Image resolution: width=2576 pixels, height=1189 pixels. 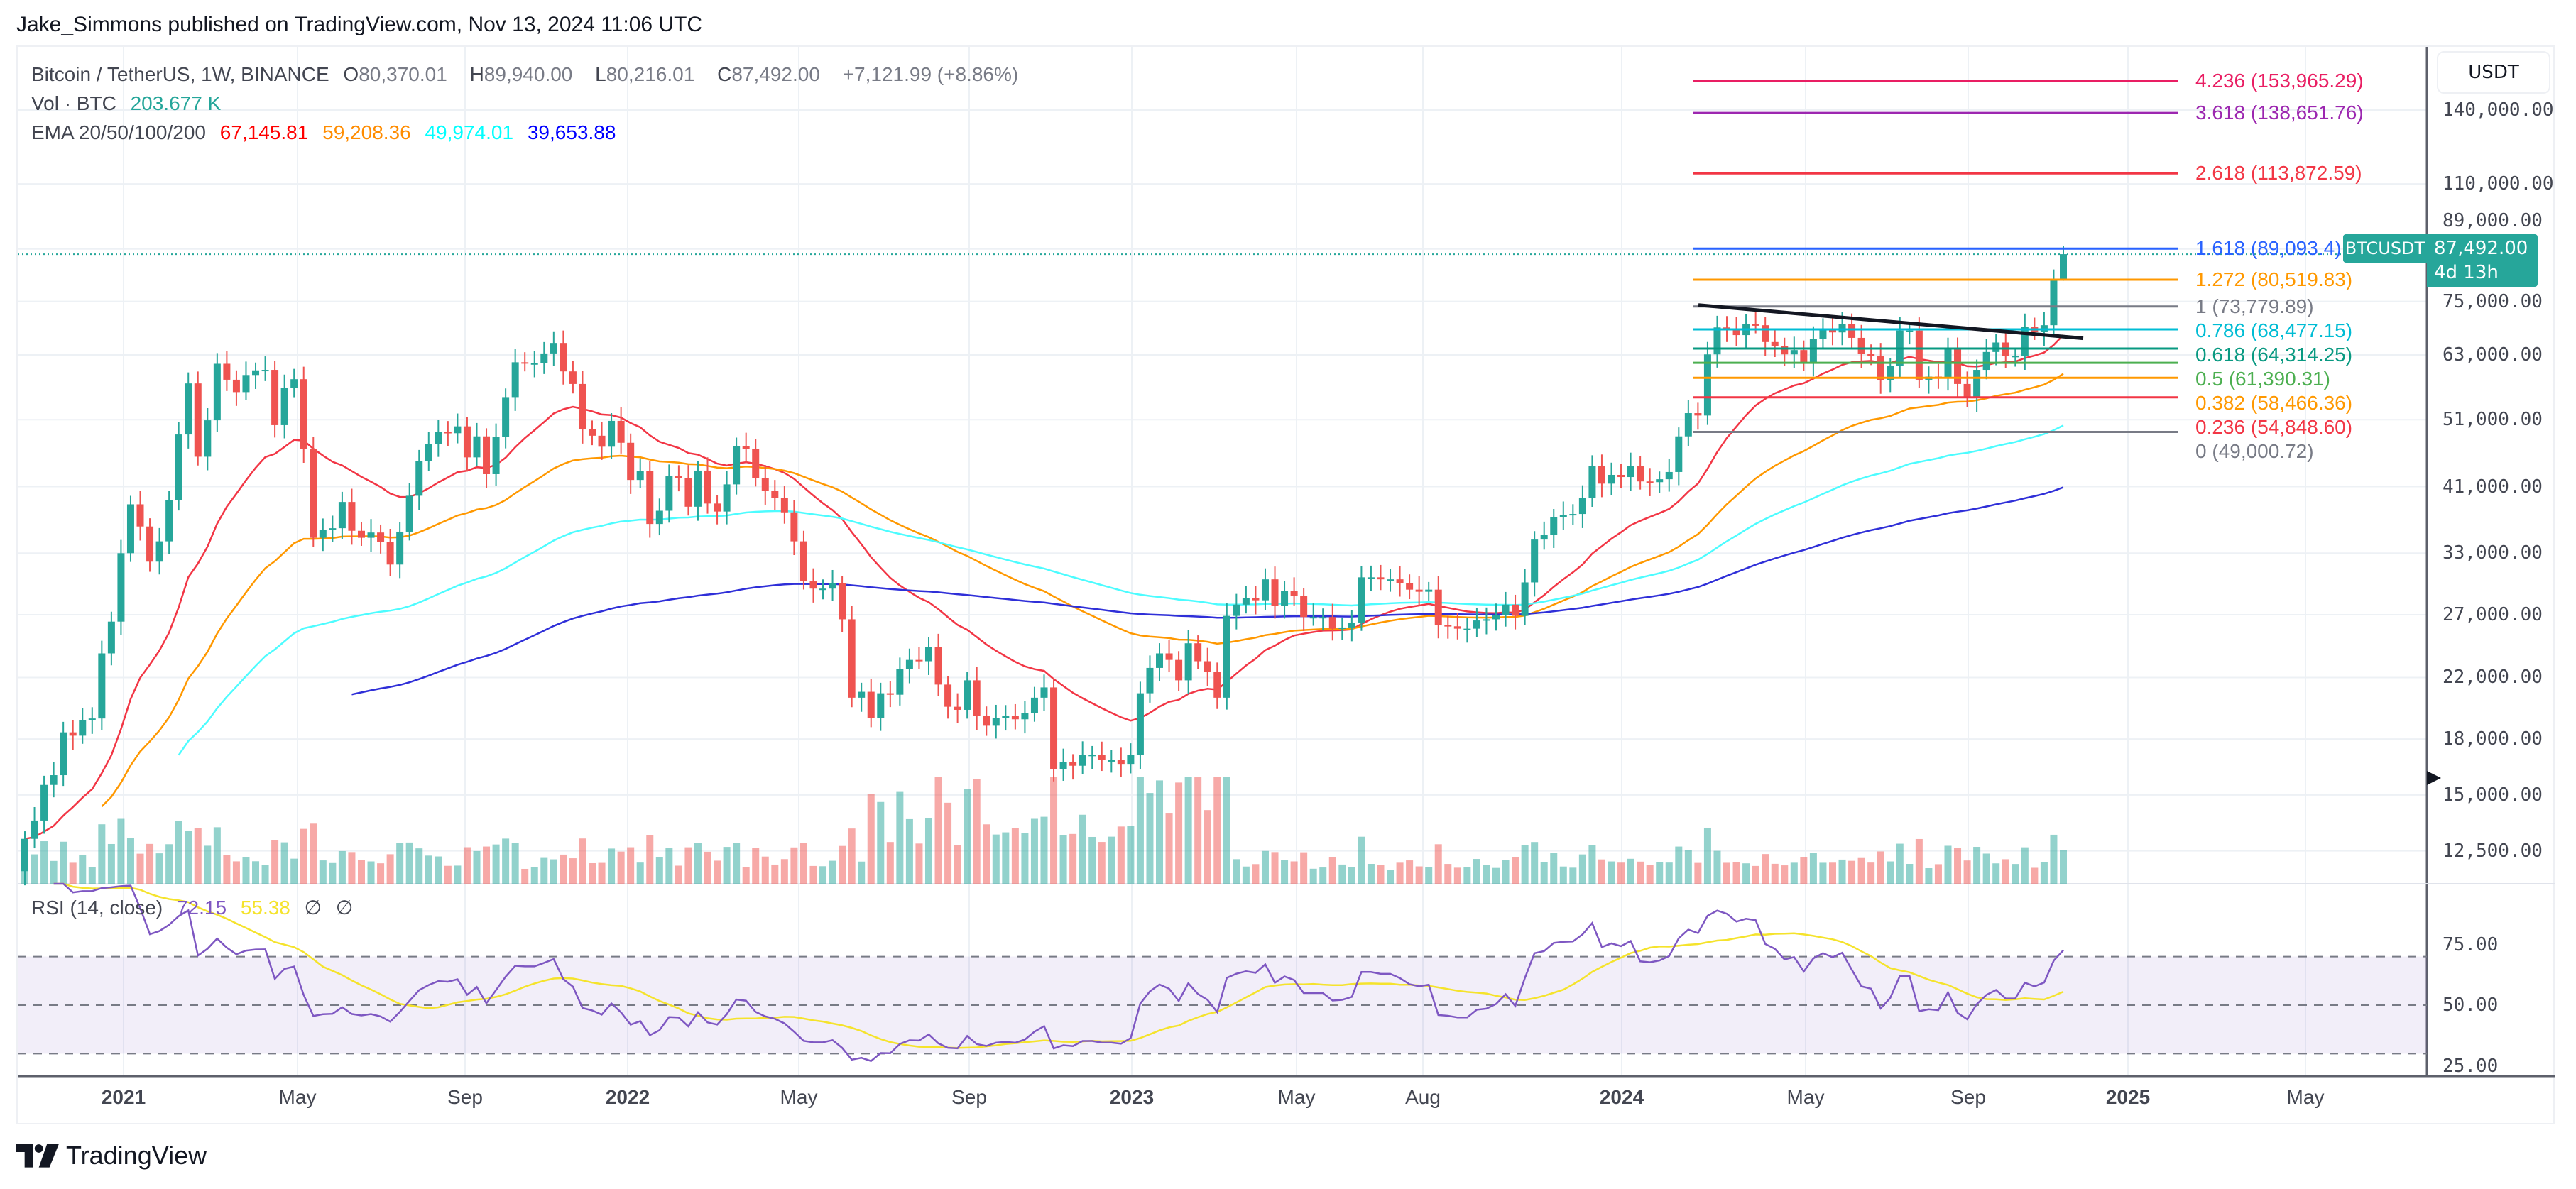 I want to click on price-tick: 15,000.00, so click(x=2493, y=795).